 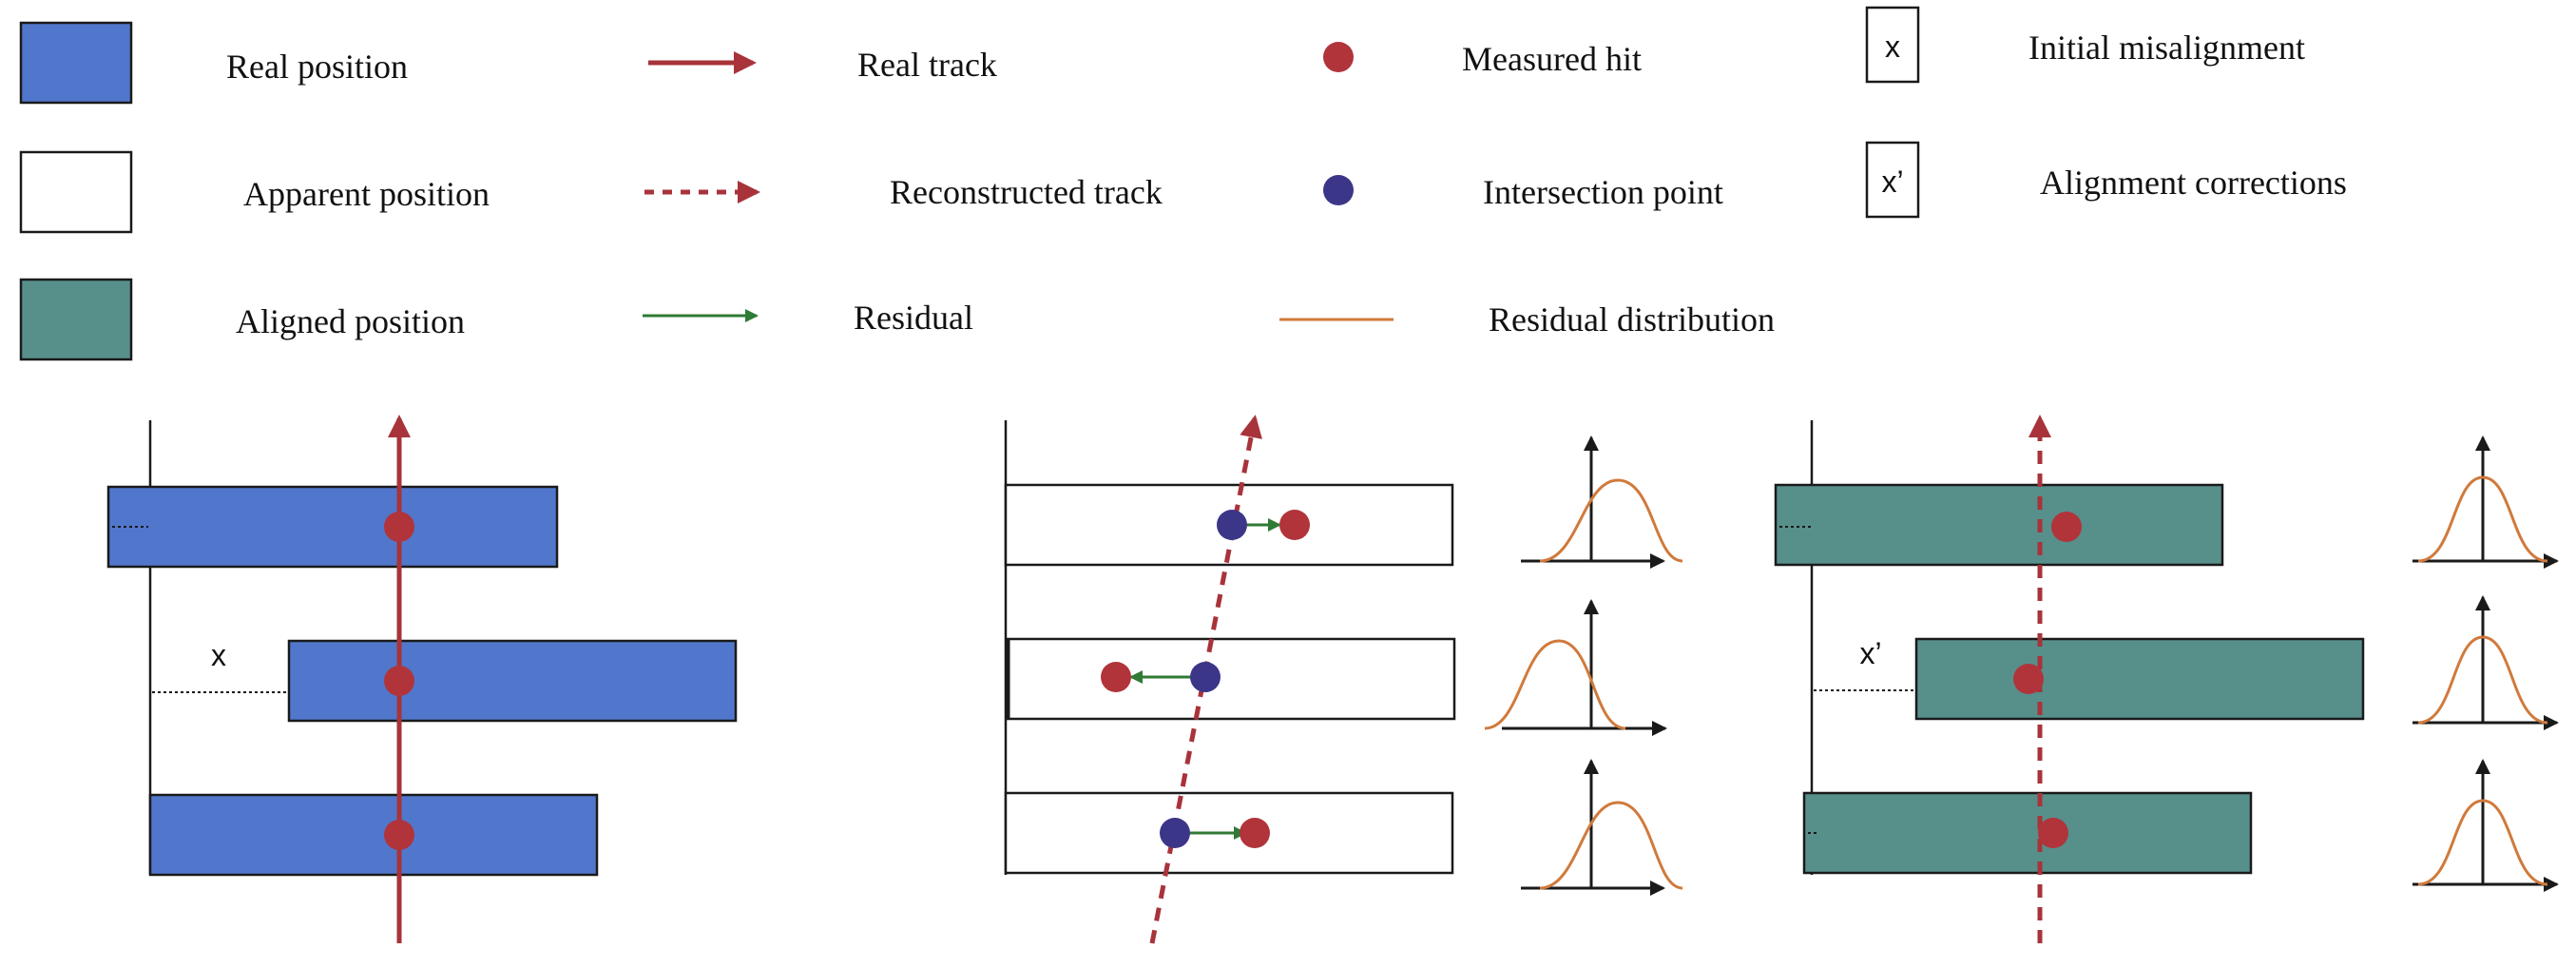 What do you see at coordinates (317, 67) in the screenshot?
I see `legend-real-position-label: Real position` at bounding box center [317, 67].